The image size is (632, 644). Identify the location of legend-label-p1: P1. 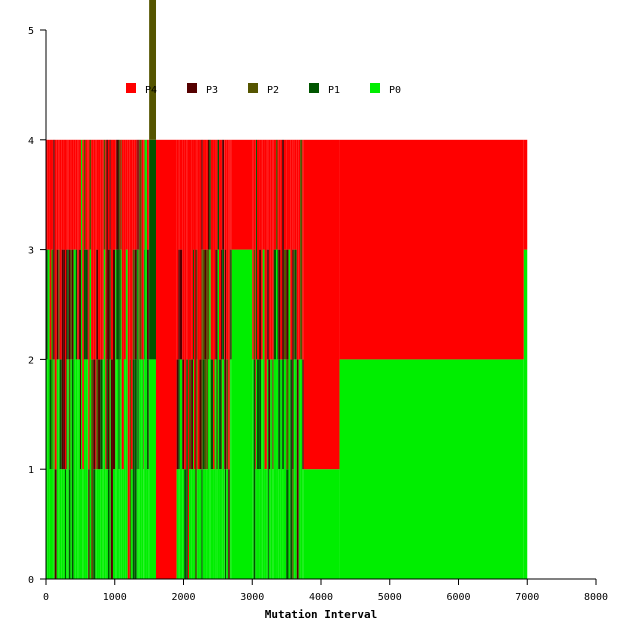
(334, 90).